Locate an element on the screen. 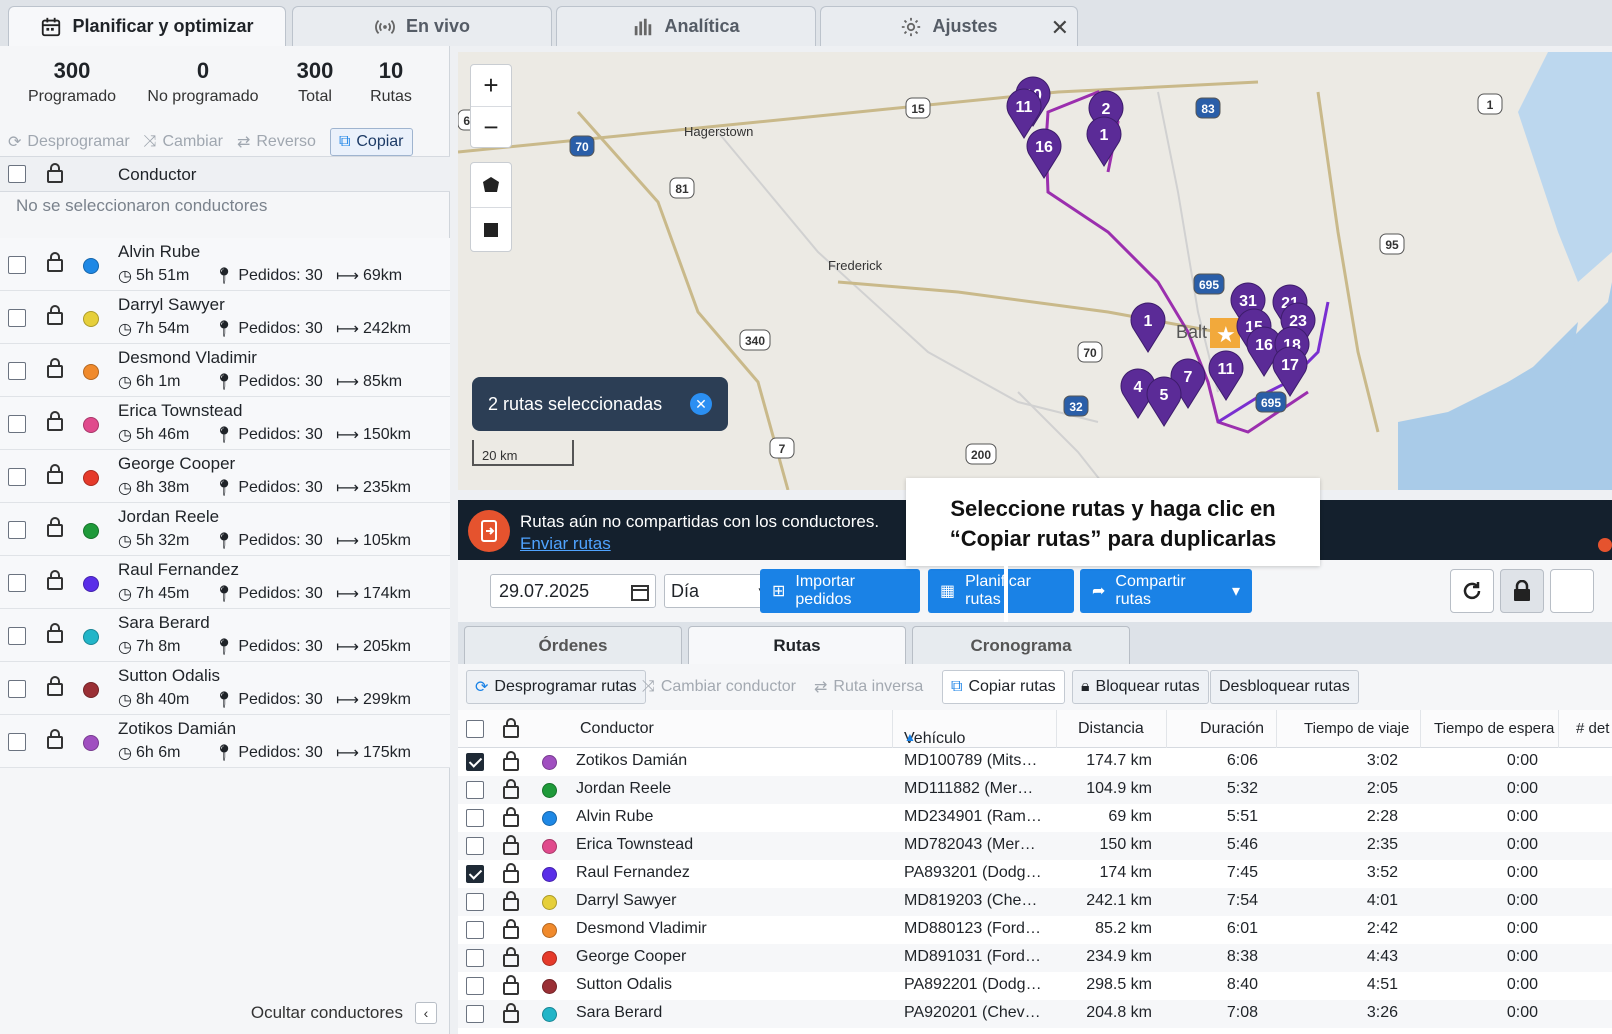 This screenshot has width=1612, height=1034. chevron-left-icon: ‹ is located at coordinates (426, 1013).